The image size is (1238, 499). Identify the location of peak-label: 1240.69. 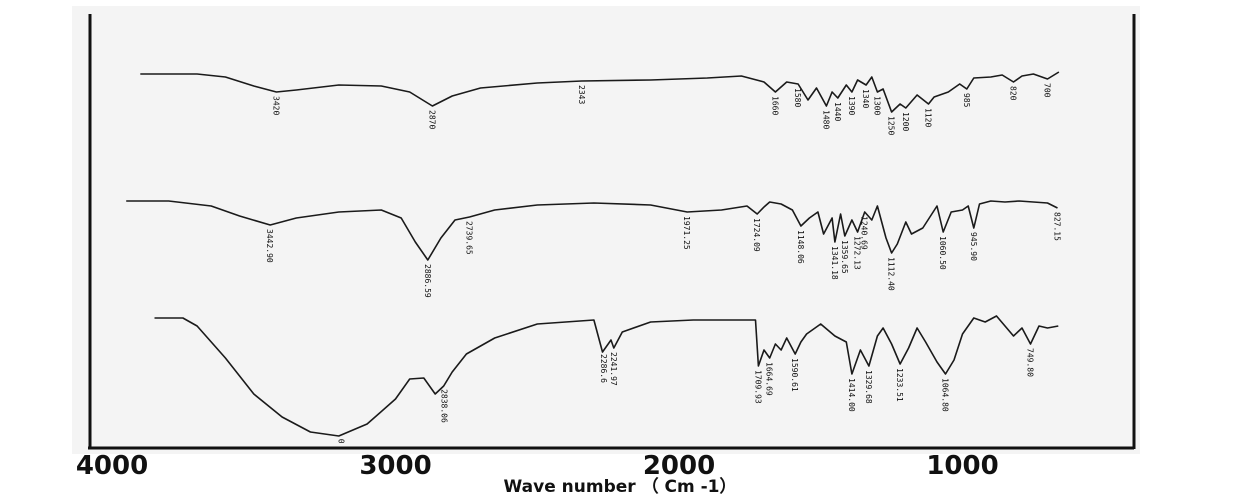
(864, 233).